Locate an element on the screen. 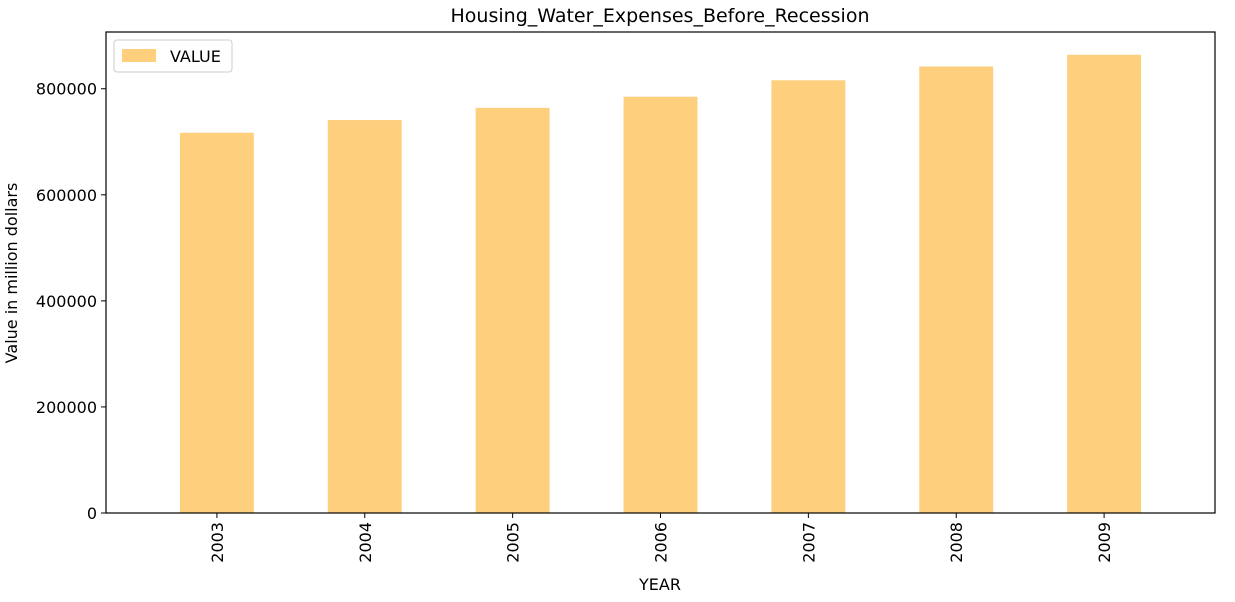 The image size is (1235, 602). legend-label: VALUE is located at coordinates (195, 56).